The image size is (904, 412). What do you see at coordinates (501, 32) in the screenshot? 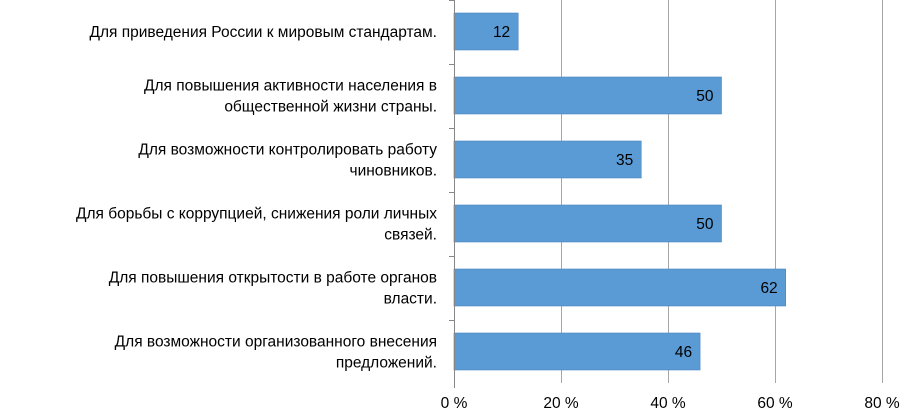
I see `data-label-1: 12` at bounding box center [501, 32].